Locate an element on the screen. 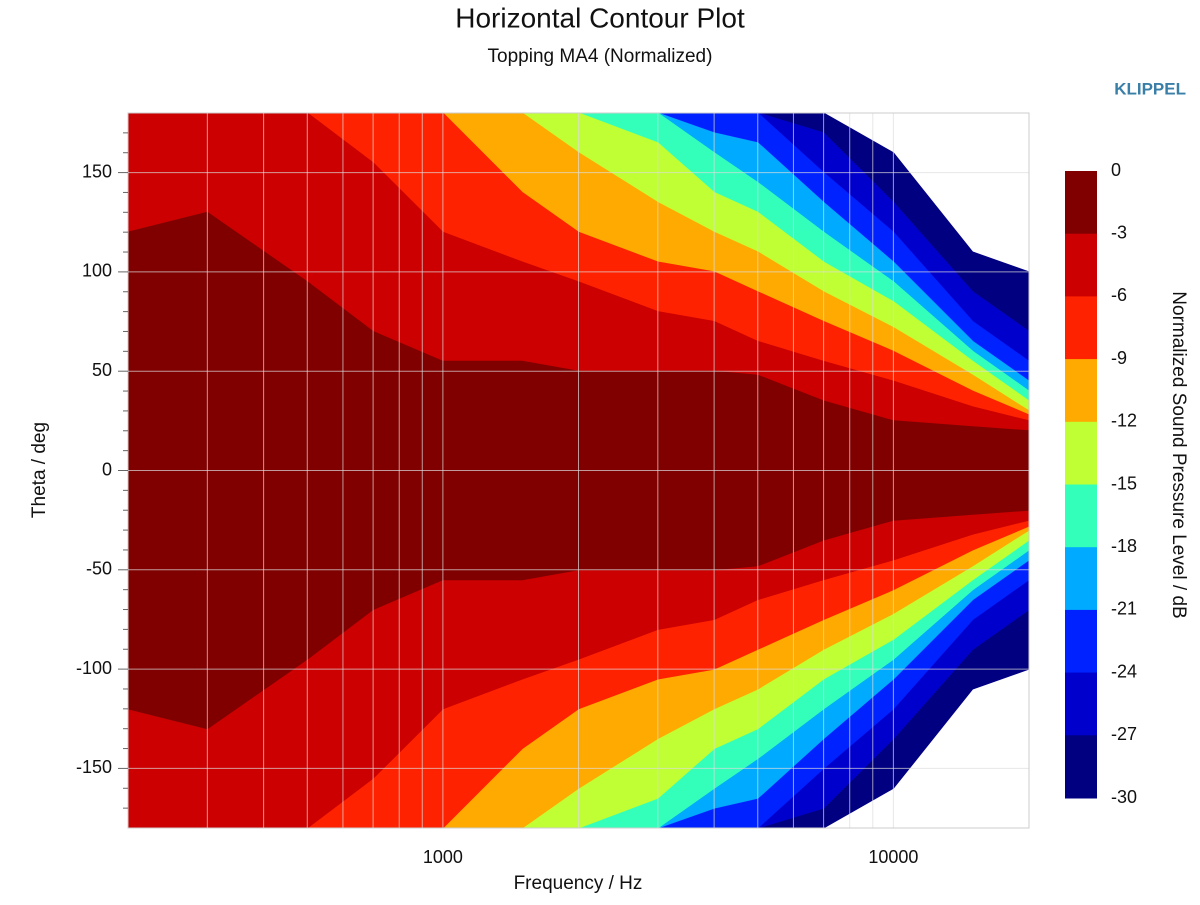 Image resolution: width=1200 pixels, height=905 pixels. colorbar-tick-label: -30 is located at coordinates (1124, 797).